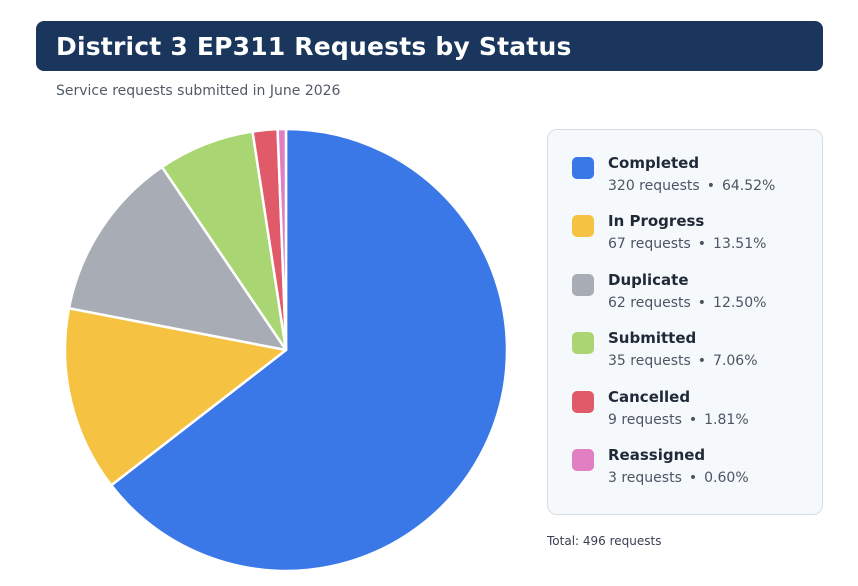  What do you see at coordinates (649, 303) in the screenshot?
I see `legend-count: 62 requests` at bounding box center [649, 303].